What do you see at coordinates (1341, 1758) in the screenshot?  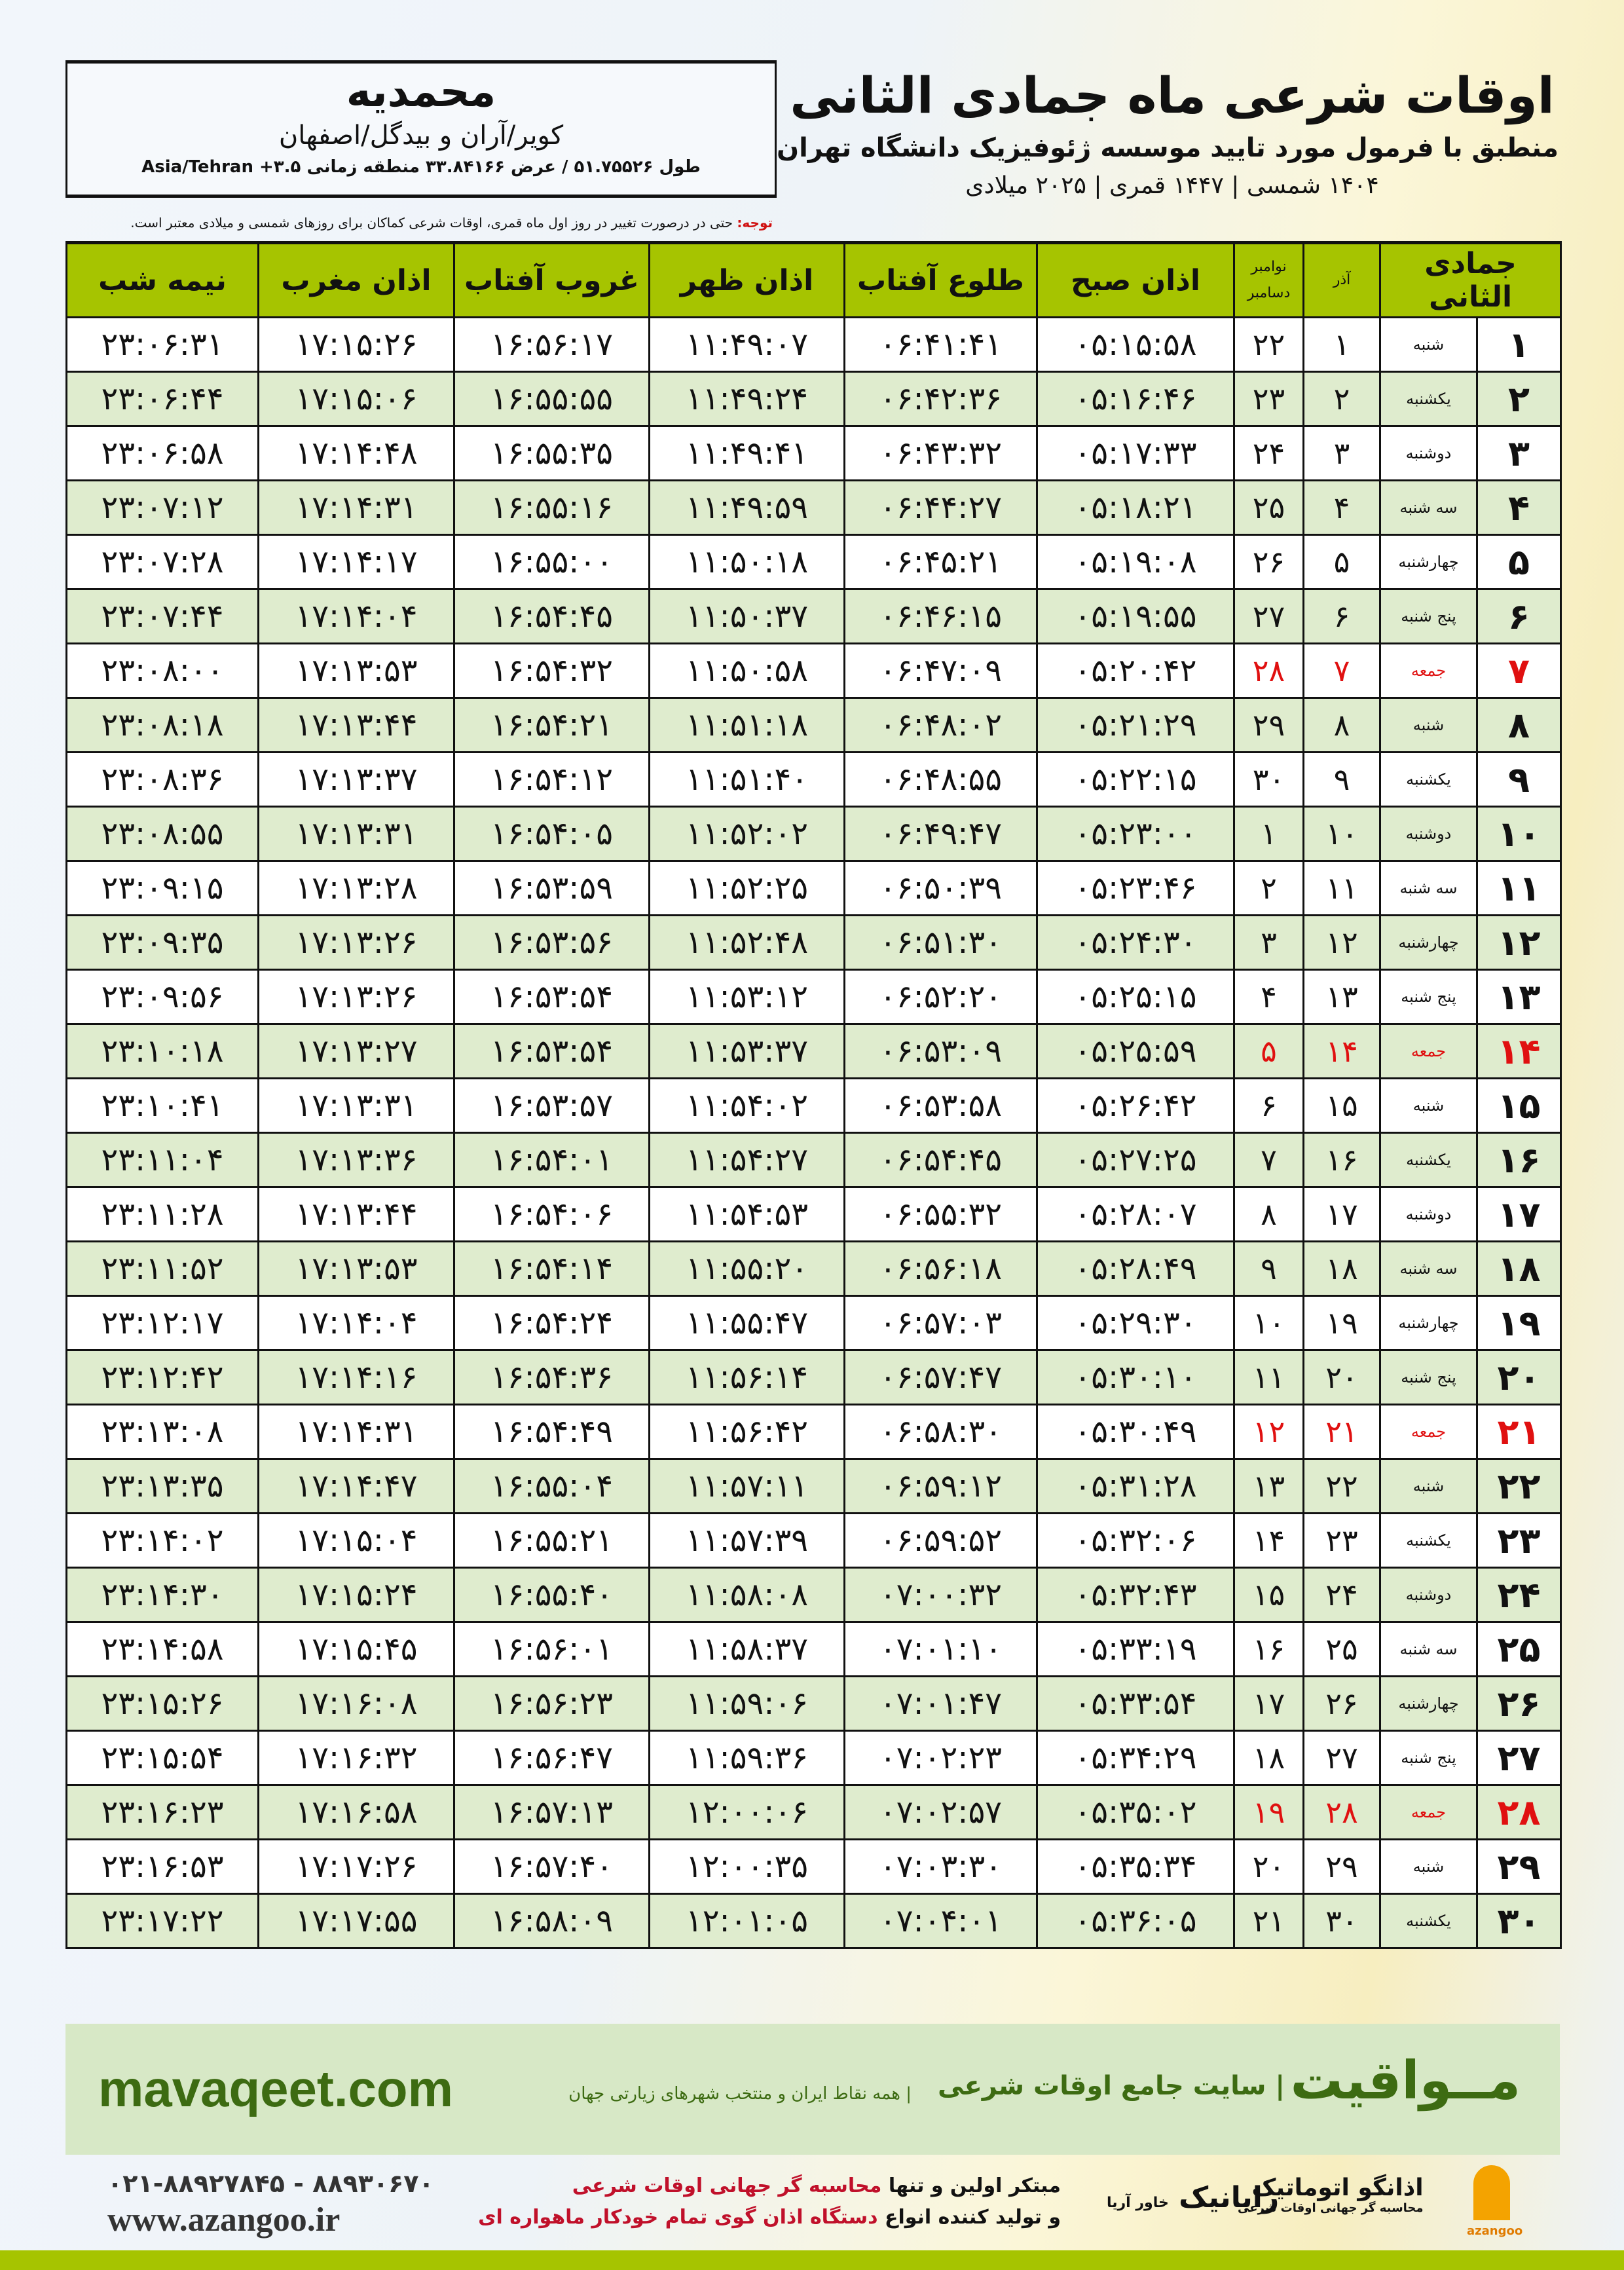 I see `azar-day: ۲۷` at bounding box center [1341, 1758].